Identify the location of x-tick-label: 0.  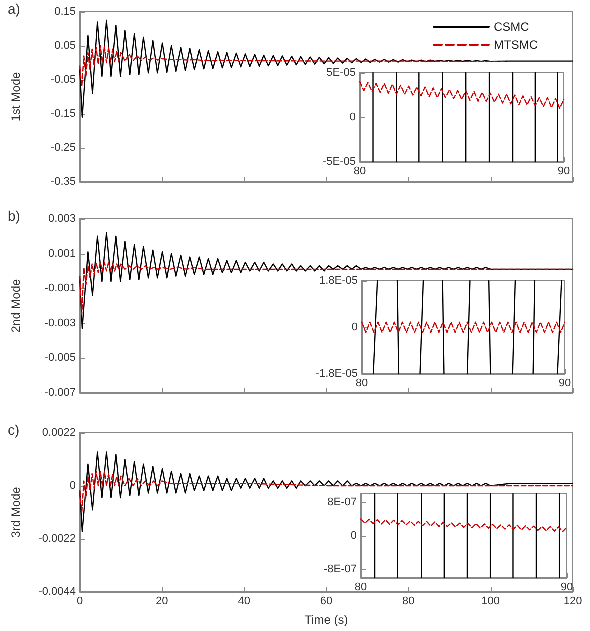
(80, 602).